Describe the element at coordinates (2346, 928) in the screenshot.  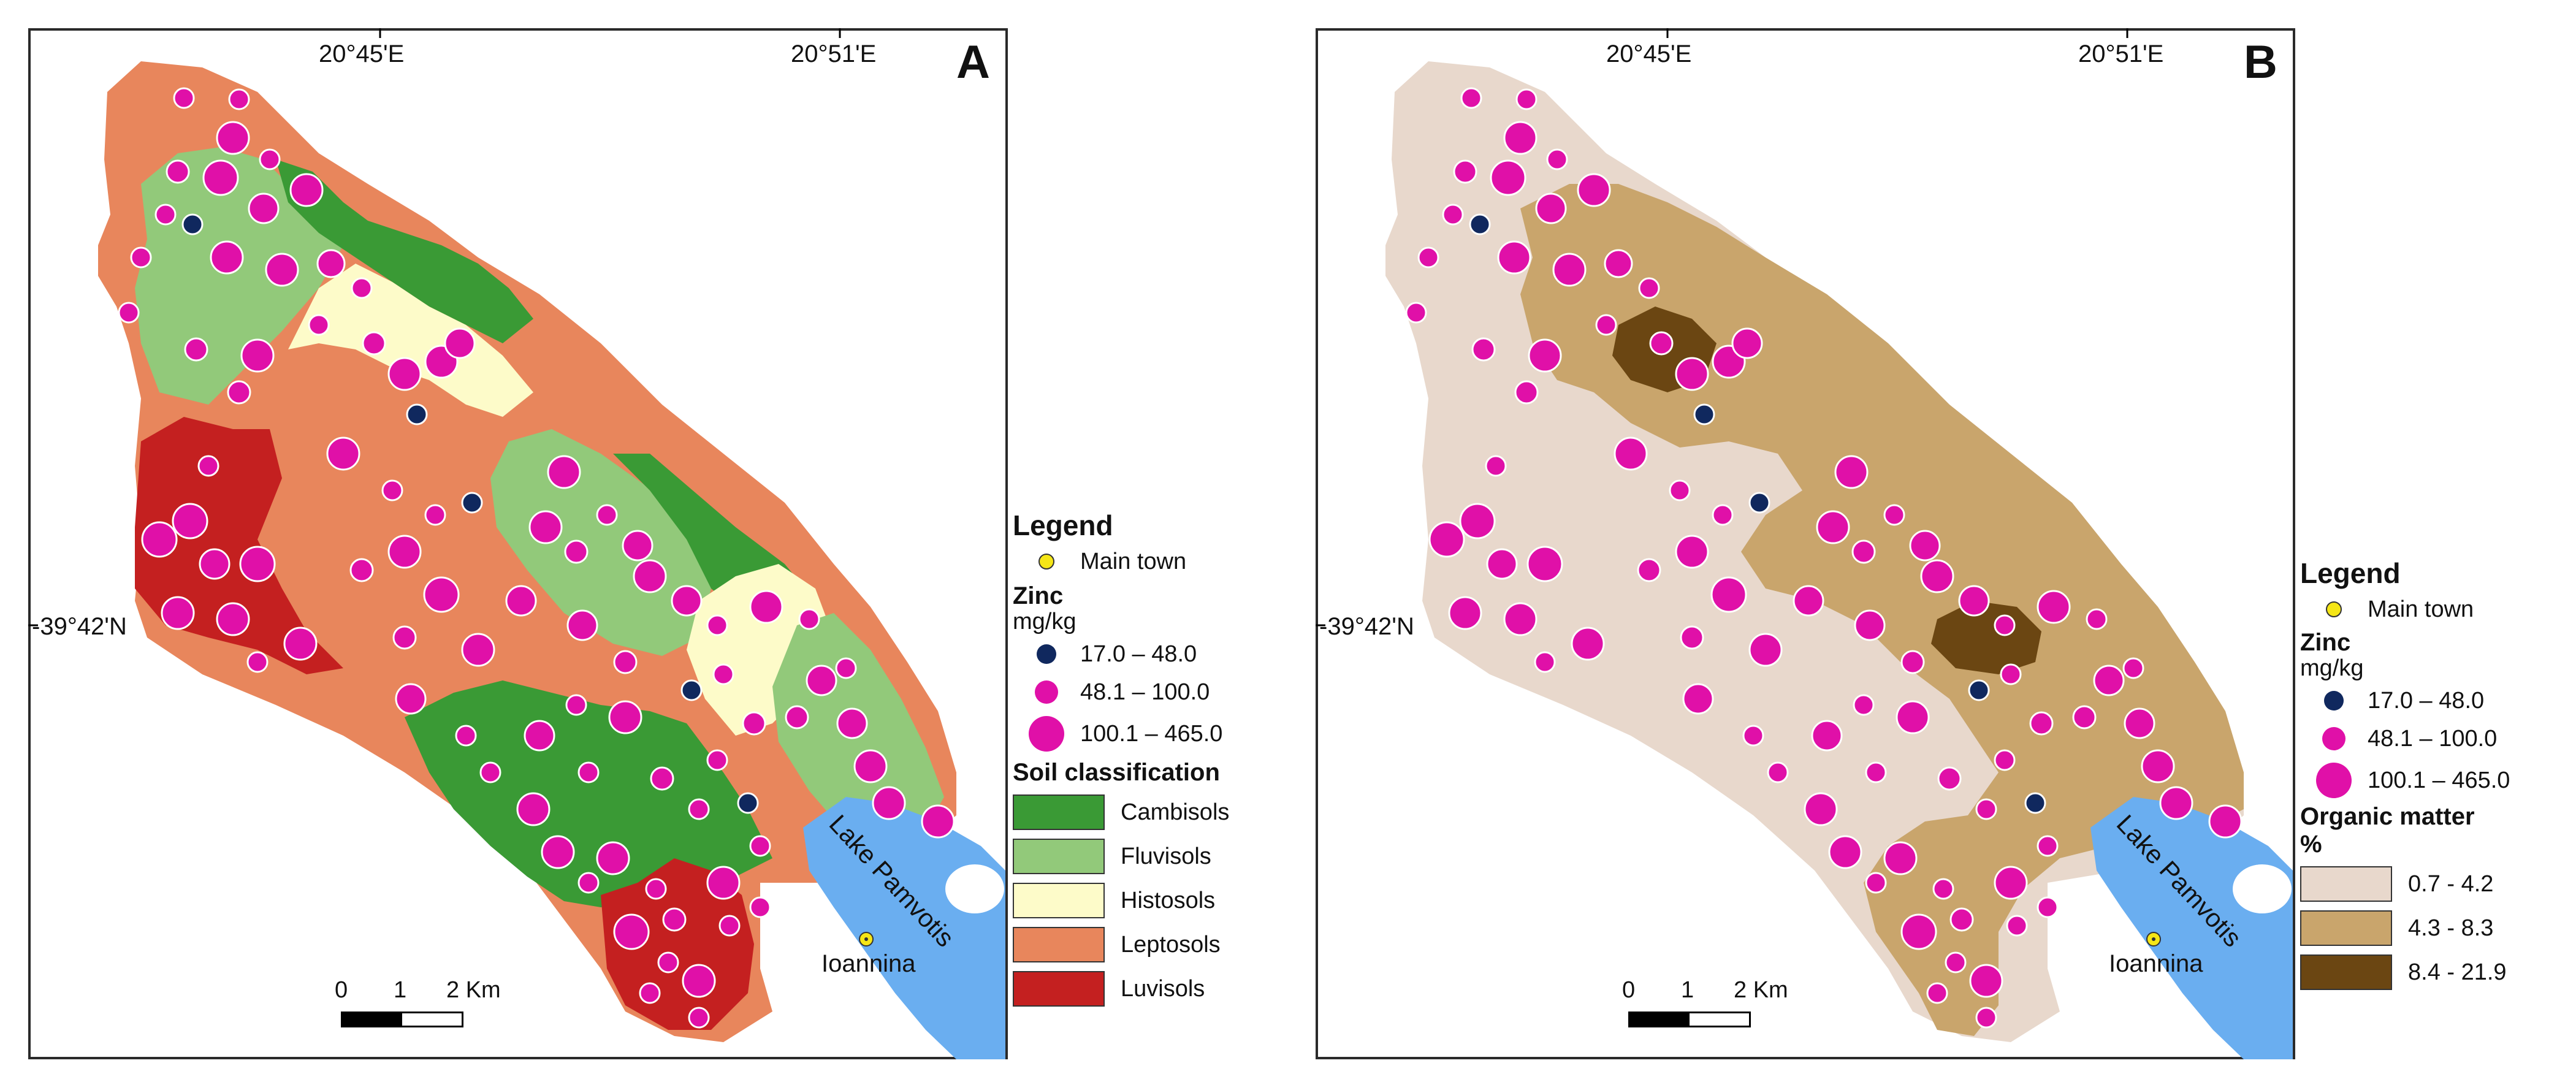
I see `om-mid-swatch` at that location.